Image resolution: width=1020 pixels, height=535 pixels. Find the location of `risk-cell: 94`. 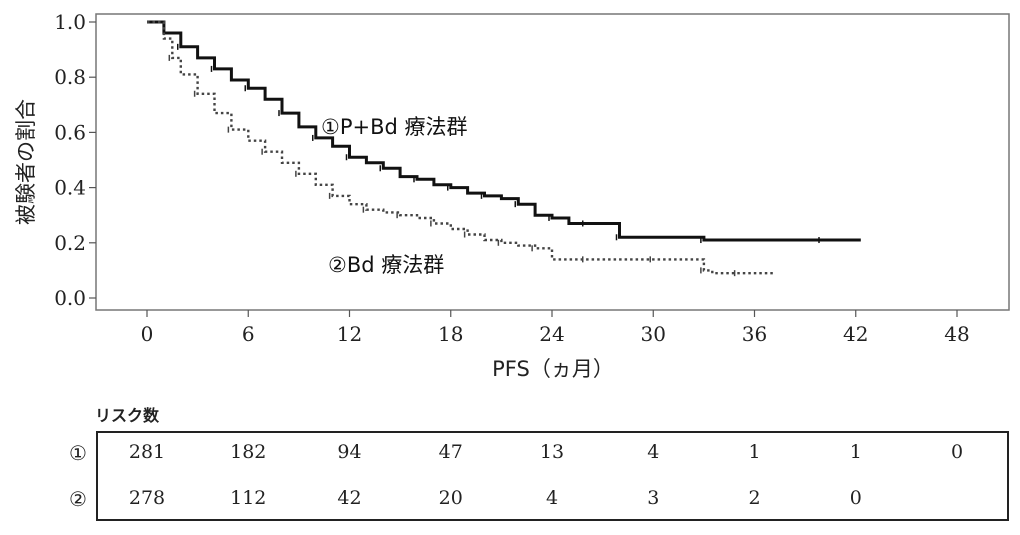

risk-cell: 94 is located at coordinates (349, 452).